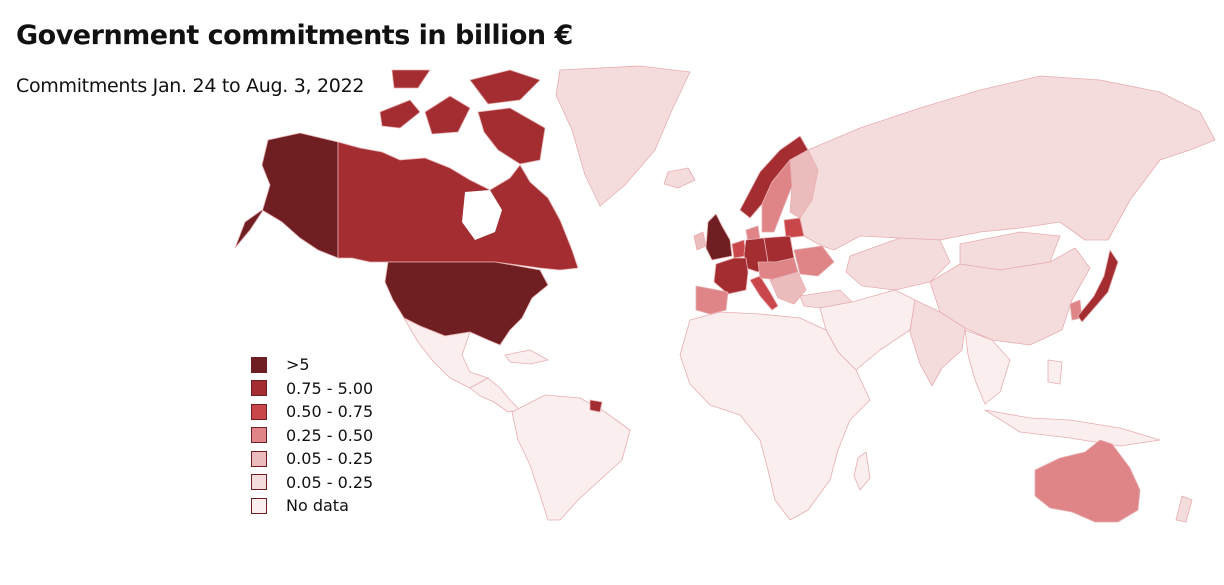 Image resolution: width=1224 pixels, height=585 pixels. What do you see at coordinates (814, 261) in the screenshot?
I see `region-ukraine` at bounding box center [814, 261].